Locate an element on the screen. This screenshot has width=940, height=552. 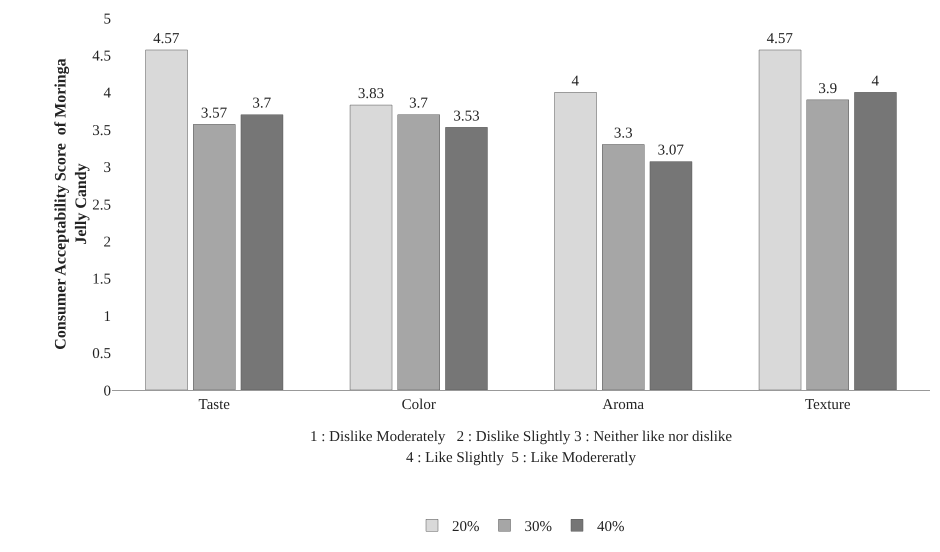
y-tick-label: 1.5 is located at coordinates (101, 280).